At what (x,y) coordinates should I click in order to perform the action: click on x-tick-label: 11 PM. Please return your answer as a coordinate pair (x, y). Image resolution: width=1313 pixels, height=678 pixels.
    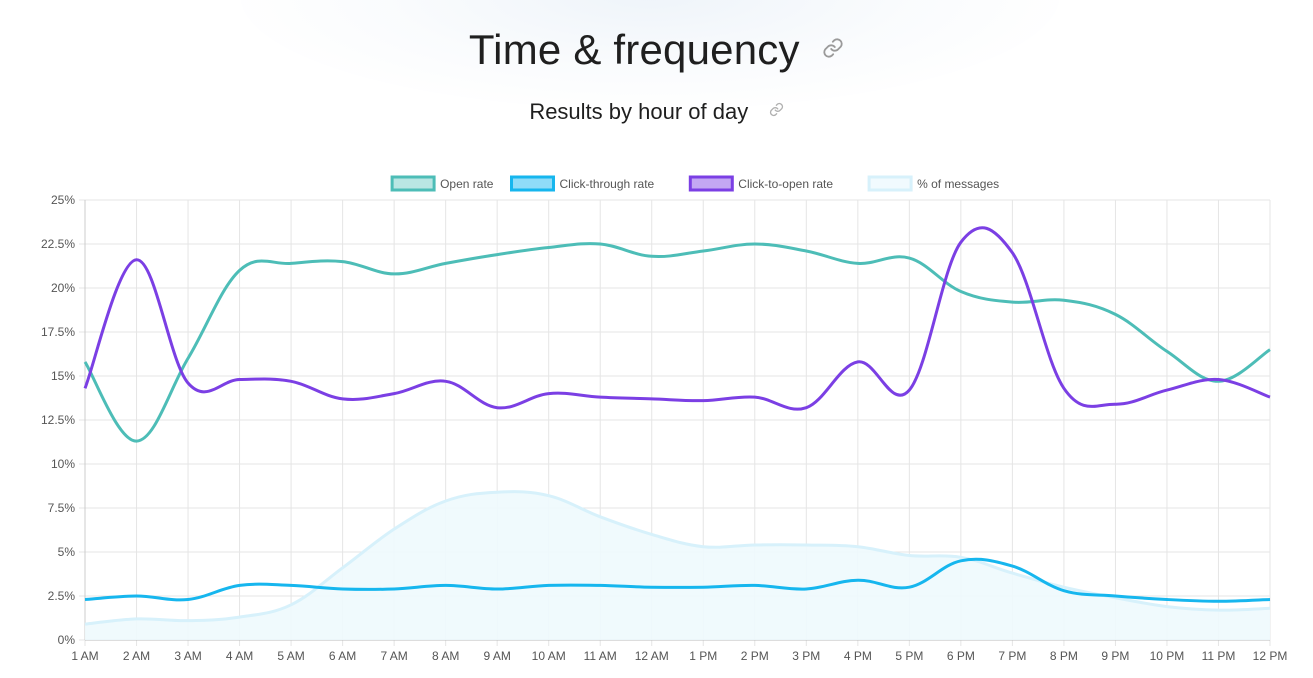
    Looking at the image, I should click on (1219, 656).